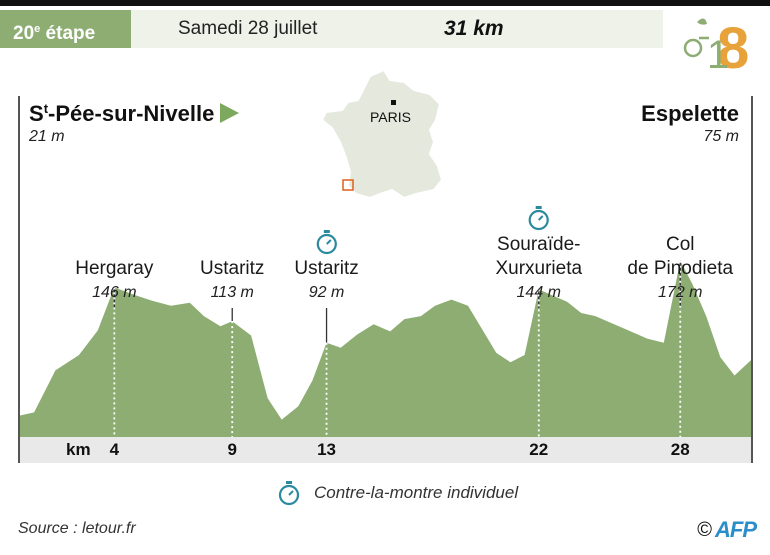  I want to click on stage-suffix: e, so click(37, 29).